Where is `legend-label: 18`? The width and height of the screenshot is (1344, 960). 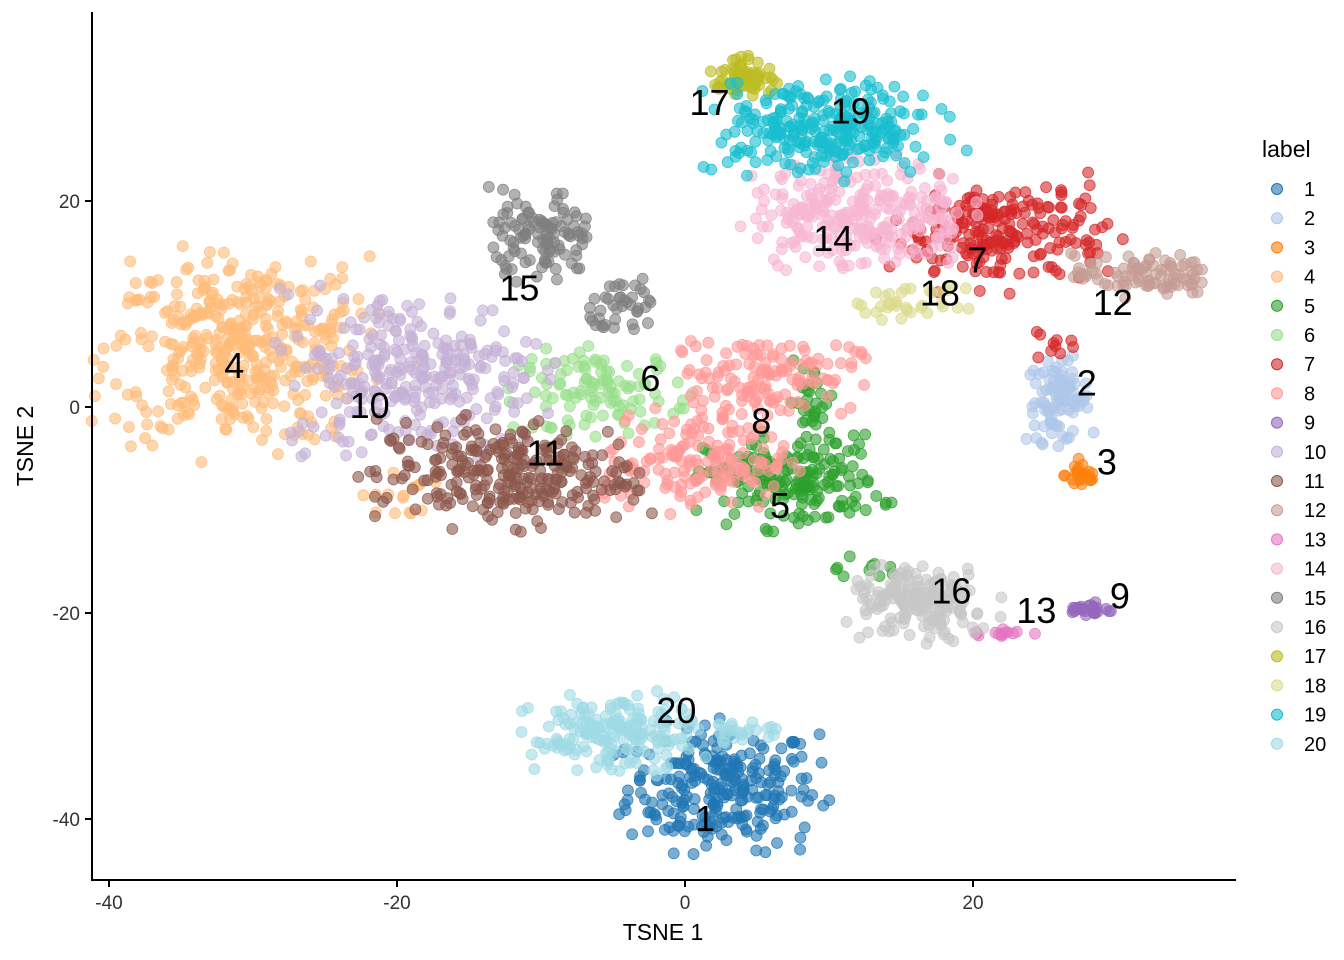
legend-label: 18 is located at coordinates (1315, 686).